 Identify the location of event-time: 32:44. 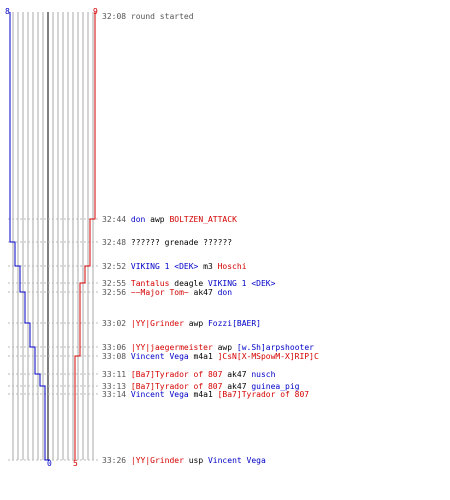
(116, 219).